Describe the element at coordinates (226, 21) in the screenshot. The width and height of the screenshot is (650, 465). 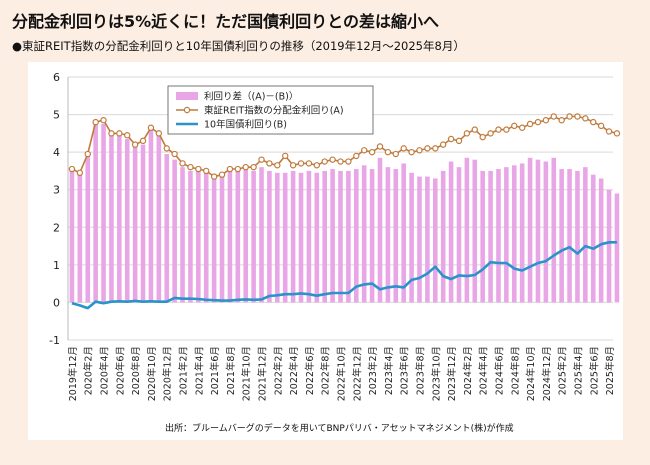
I see `page-title: 分配金利回りは5%近くに！ただ国債利回りとの差は縮小へ` at that location.